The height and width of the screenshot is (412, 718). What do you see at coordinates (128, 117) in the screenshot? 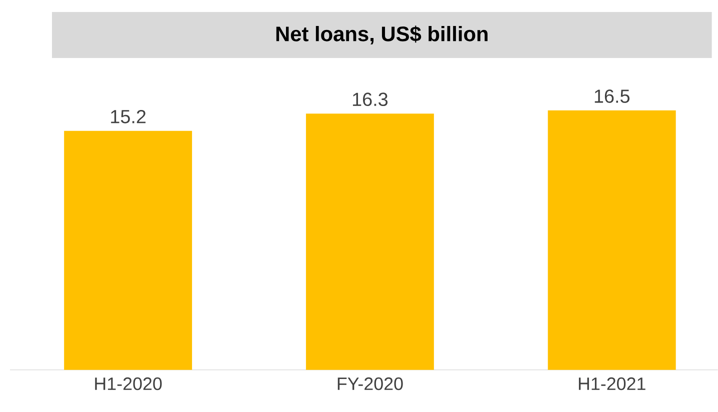
I see `data-label: 15.2` at bounding box center [128, 117].